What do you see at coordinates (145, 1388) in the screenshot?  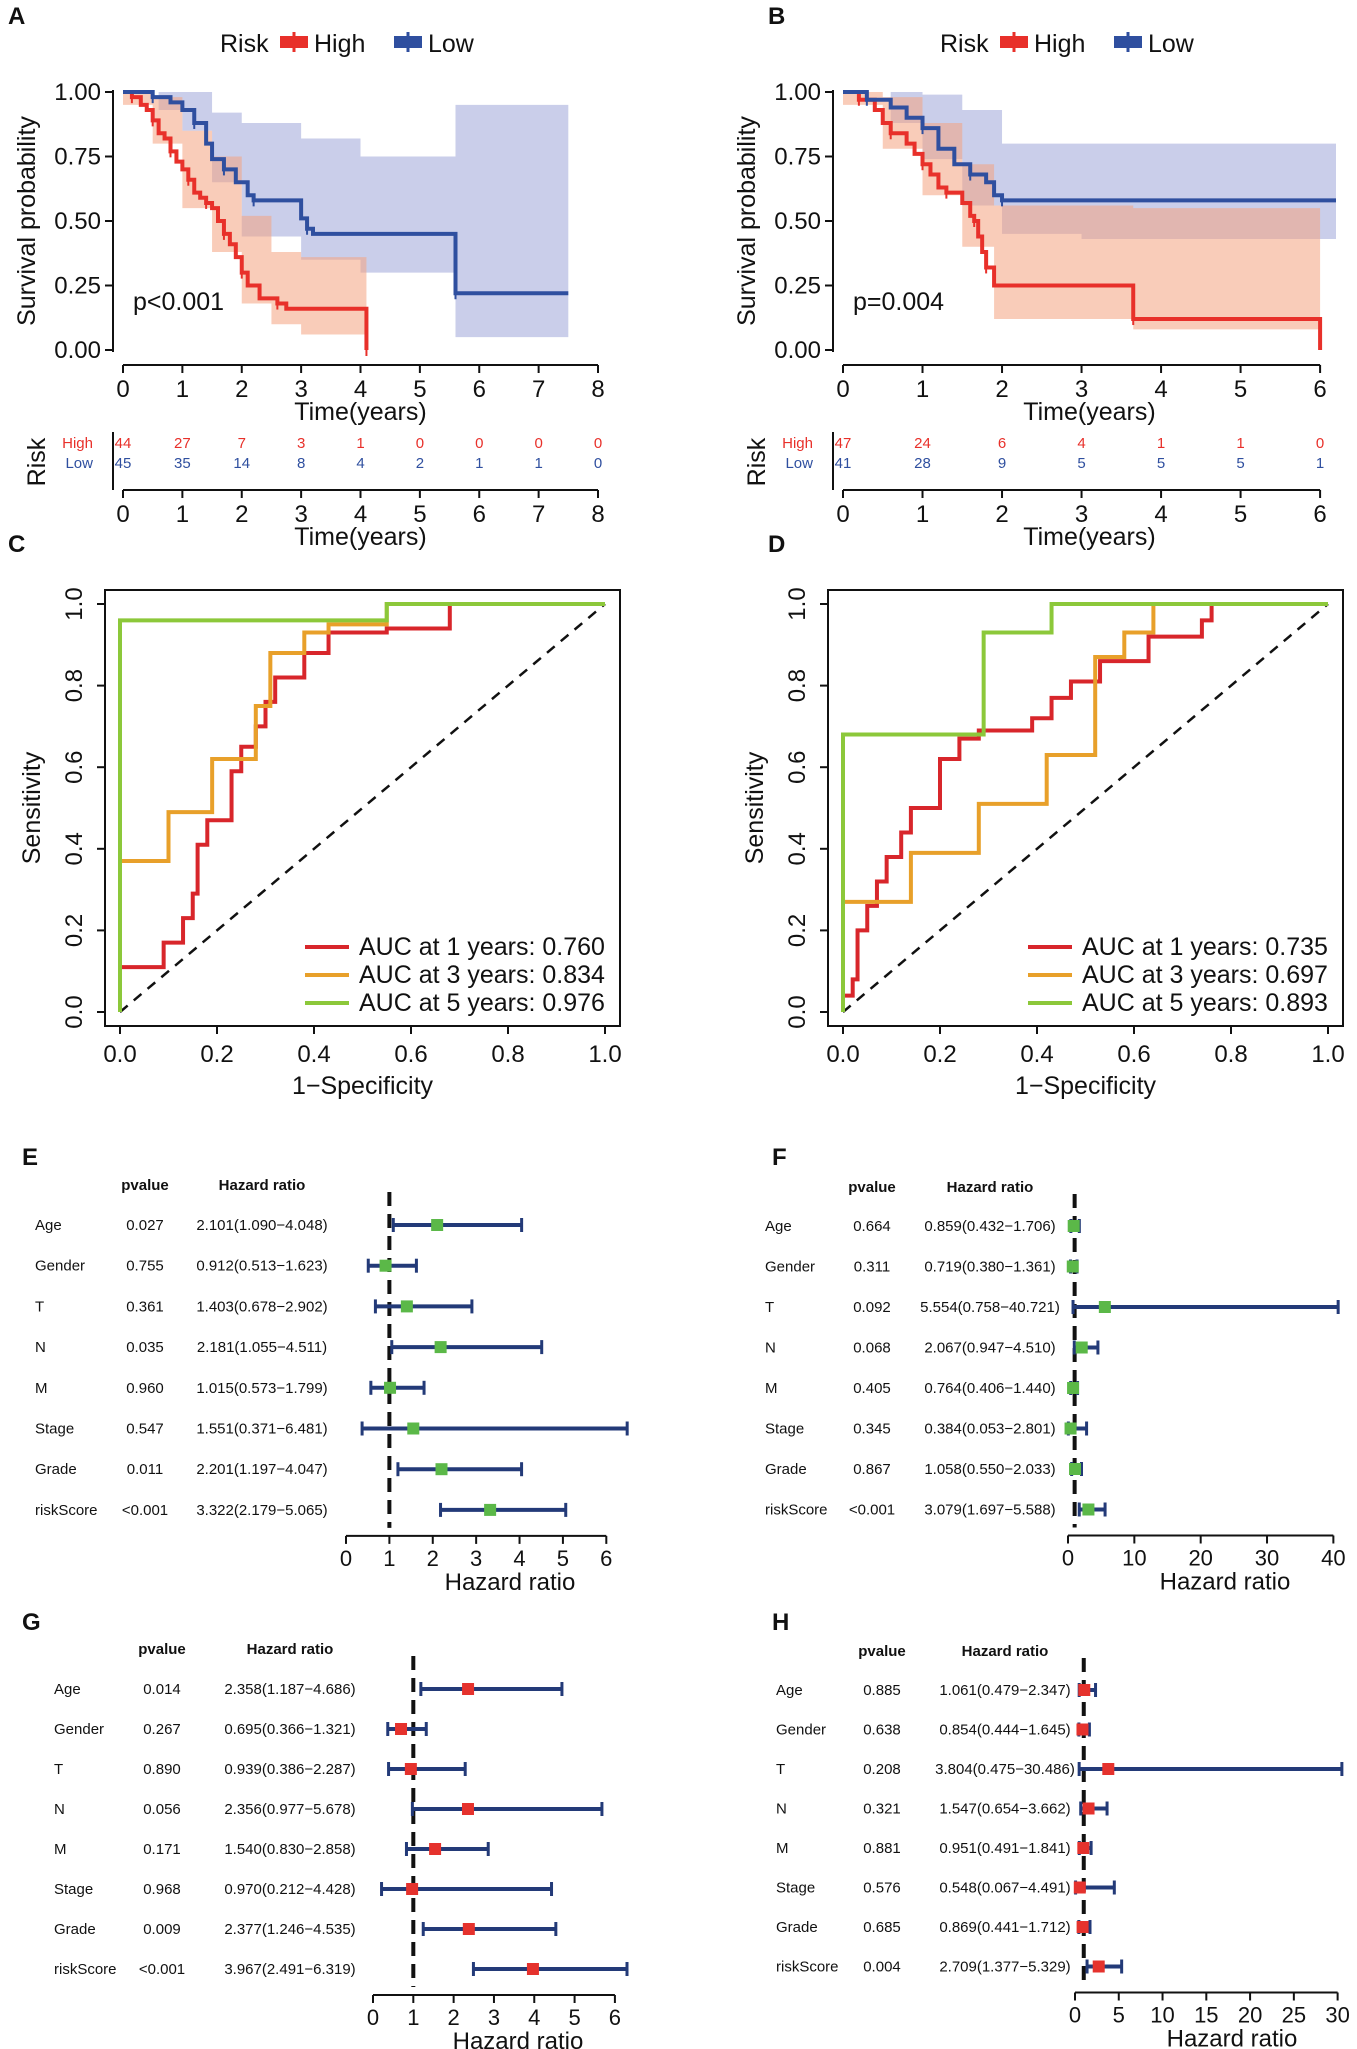 I see `p-value: 0.960` at bounding box center [145, 1388].